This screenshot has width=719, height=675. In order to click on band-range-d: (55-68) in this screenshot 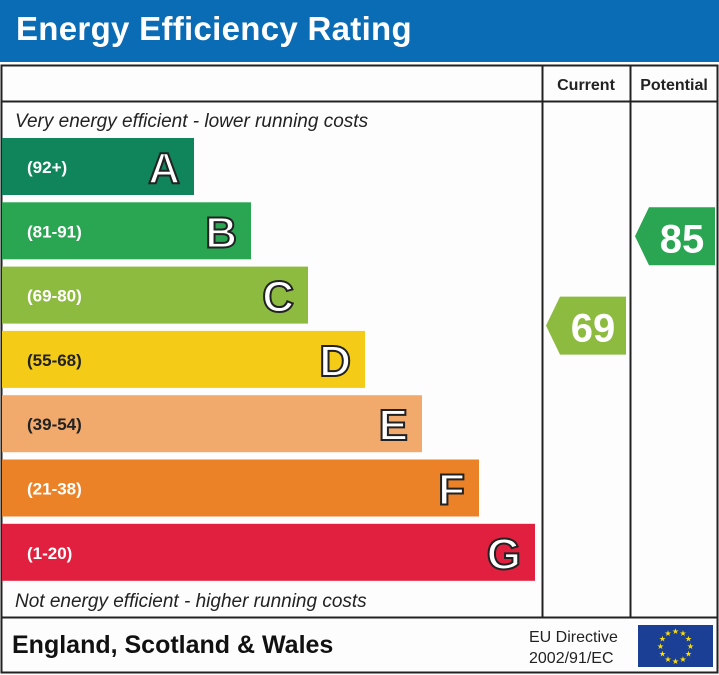, I will do `click(54, 360)`.